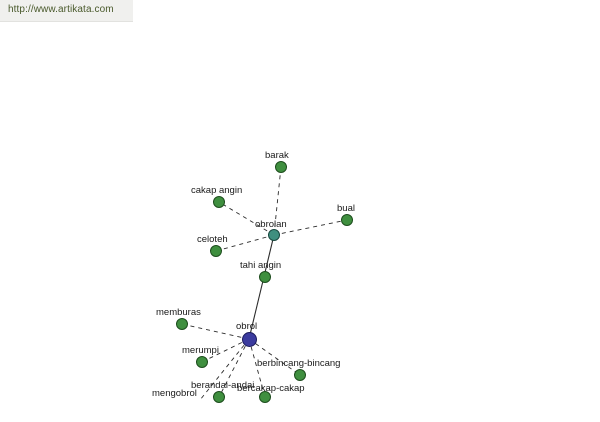 The width and height of the screenshot is (600, 422). Describe the element at coordinates (265, 277) in the screenshot. I see `graph-node-tahi-angin` at that location.